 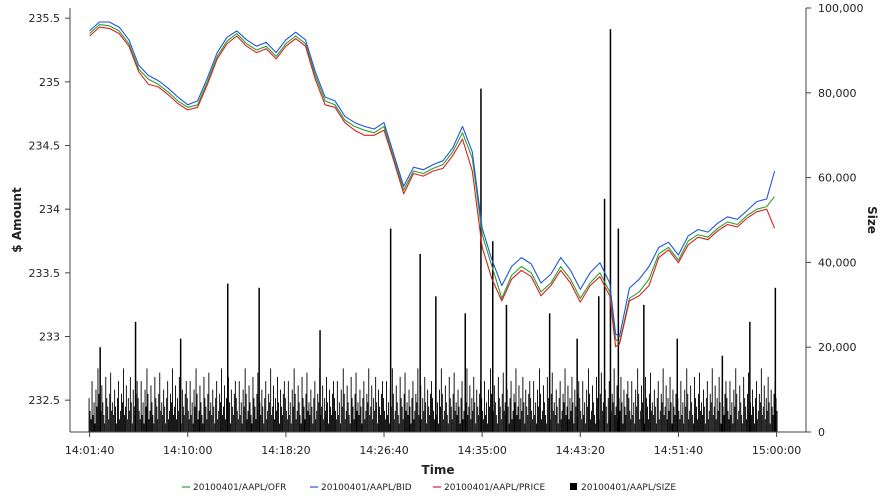 What do you see at coordinates (45, 146) in the screenshot?
I see `left-tick-label: 234.5` at bounding box center [45, 146].